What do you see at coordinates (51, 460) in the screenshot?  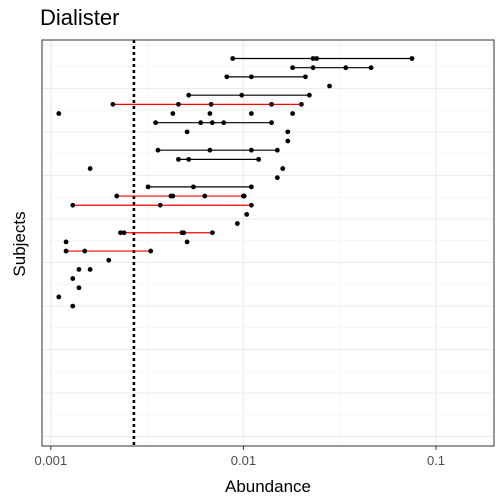 I see `x-tick-label: 0.001` at bounding box center [51, 460].